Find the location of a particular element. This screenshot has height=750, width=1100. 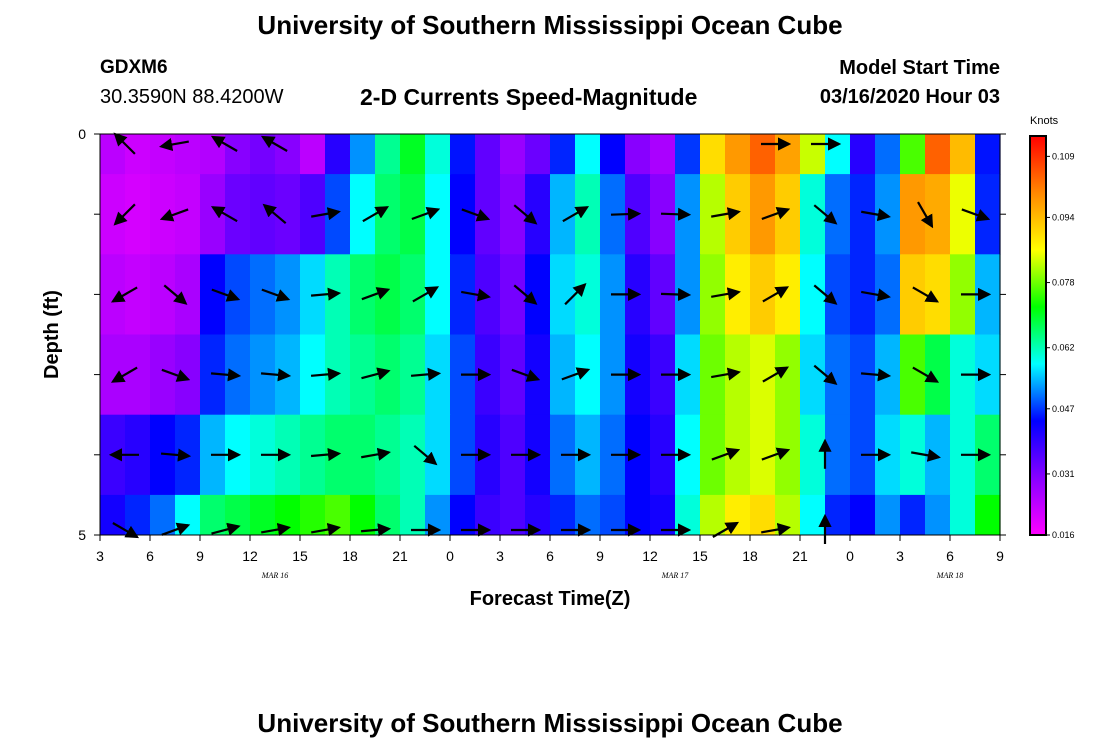

x-tick-label: 21 is located at coordinates (400, 556).